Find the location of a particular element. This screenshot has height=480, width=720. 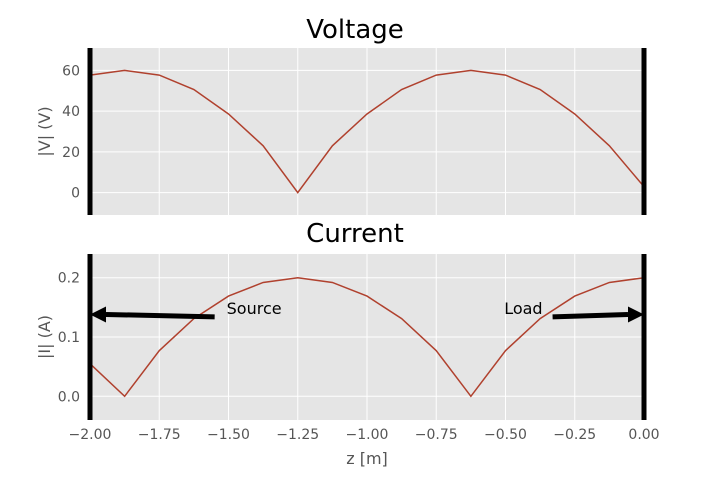

current-xtick-label: −2.00 is located at coordinates (90, 435).